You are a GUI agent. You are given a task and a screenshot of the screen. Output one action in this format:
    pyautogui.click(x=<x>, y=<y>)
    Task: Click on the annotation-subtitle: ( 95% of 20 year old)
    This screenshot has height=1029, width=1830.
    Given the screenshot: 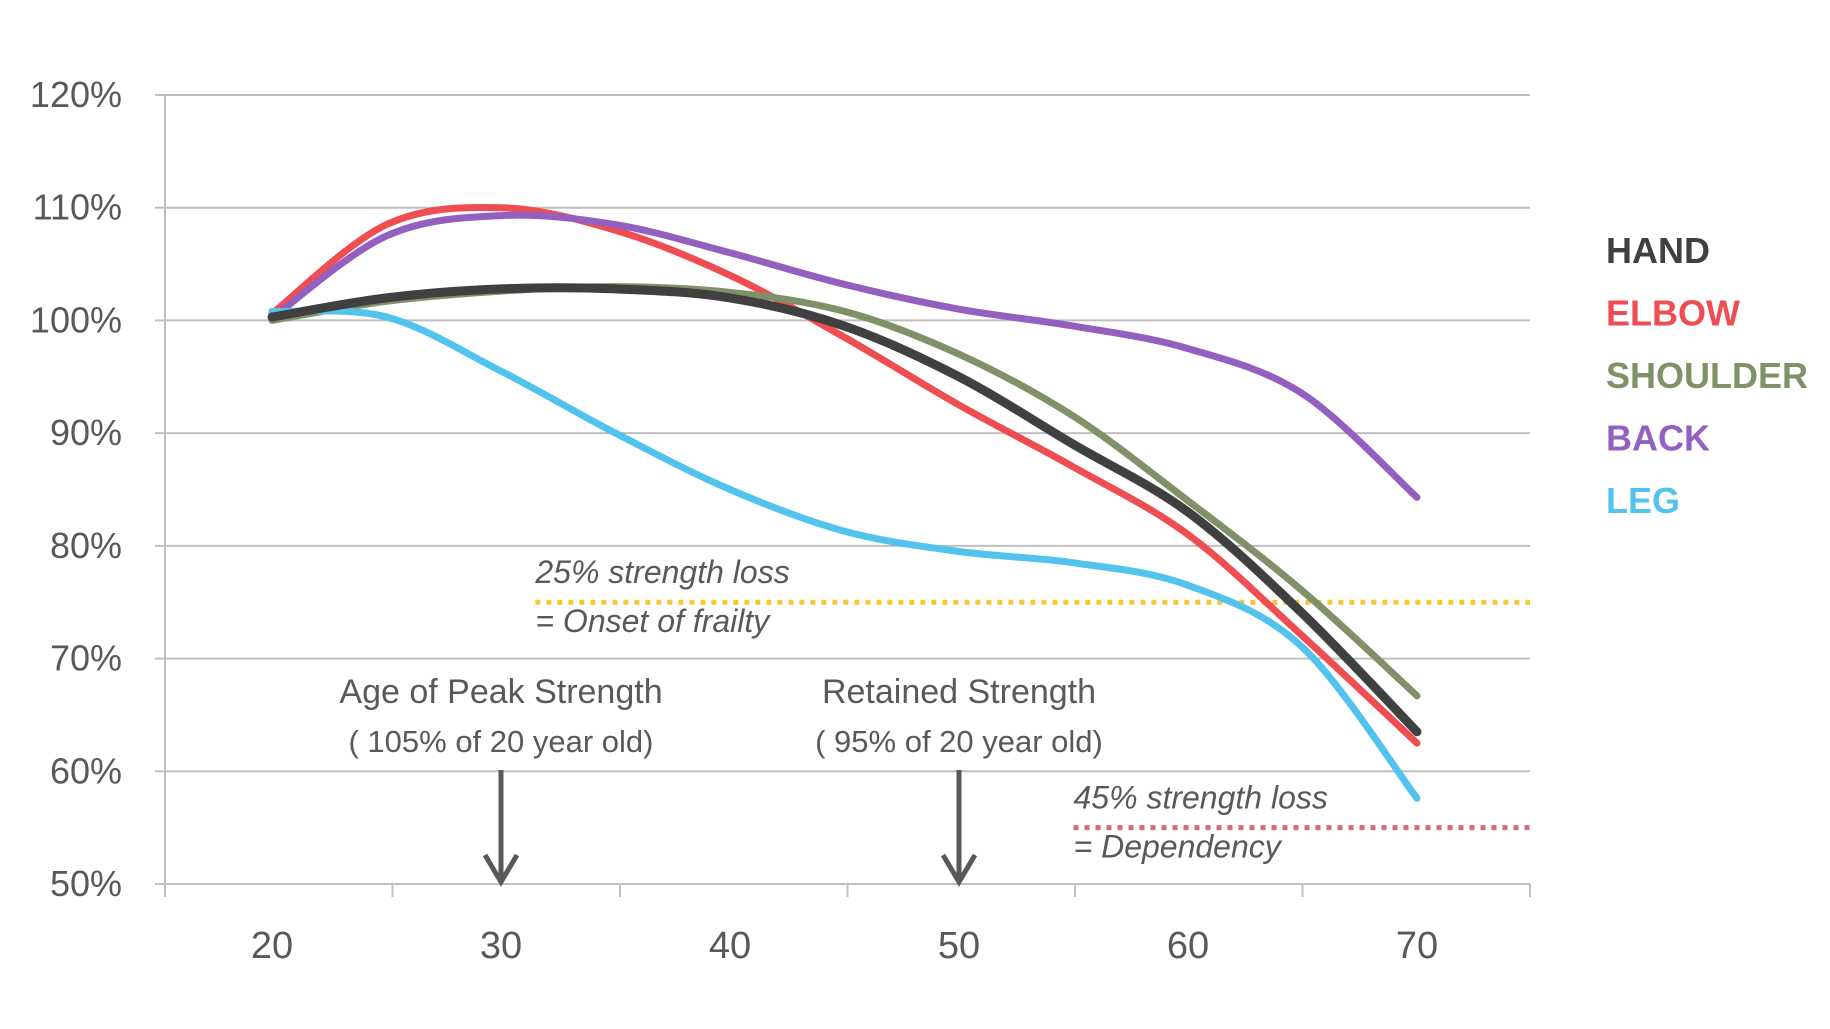 What is the action you would take?
    pyautogui.click(x=959, y=741)
    